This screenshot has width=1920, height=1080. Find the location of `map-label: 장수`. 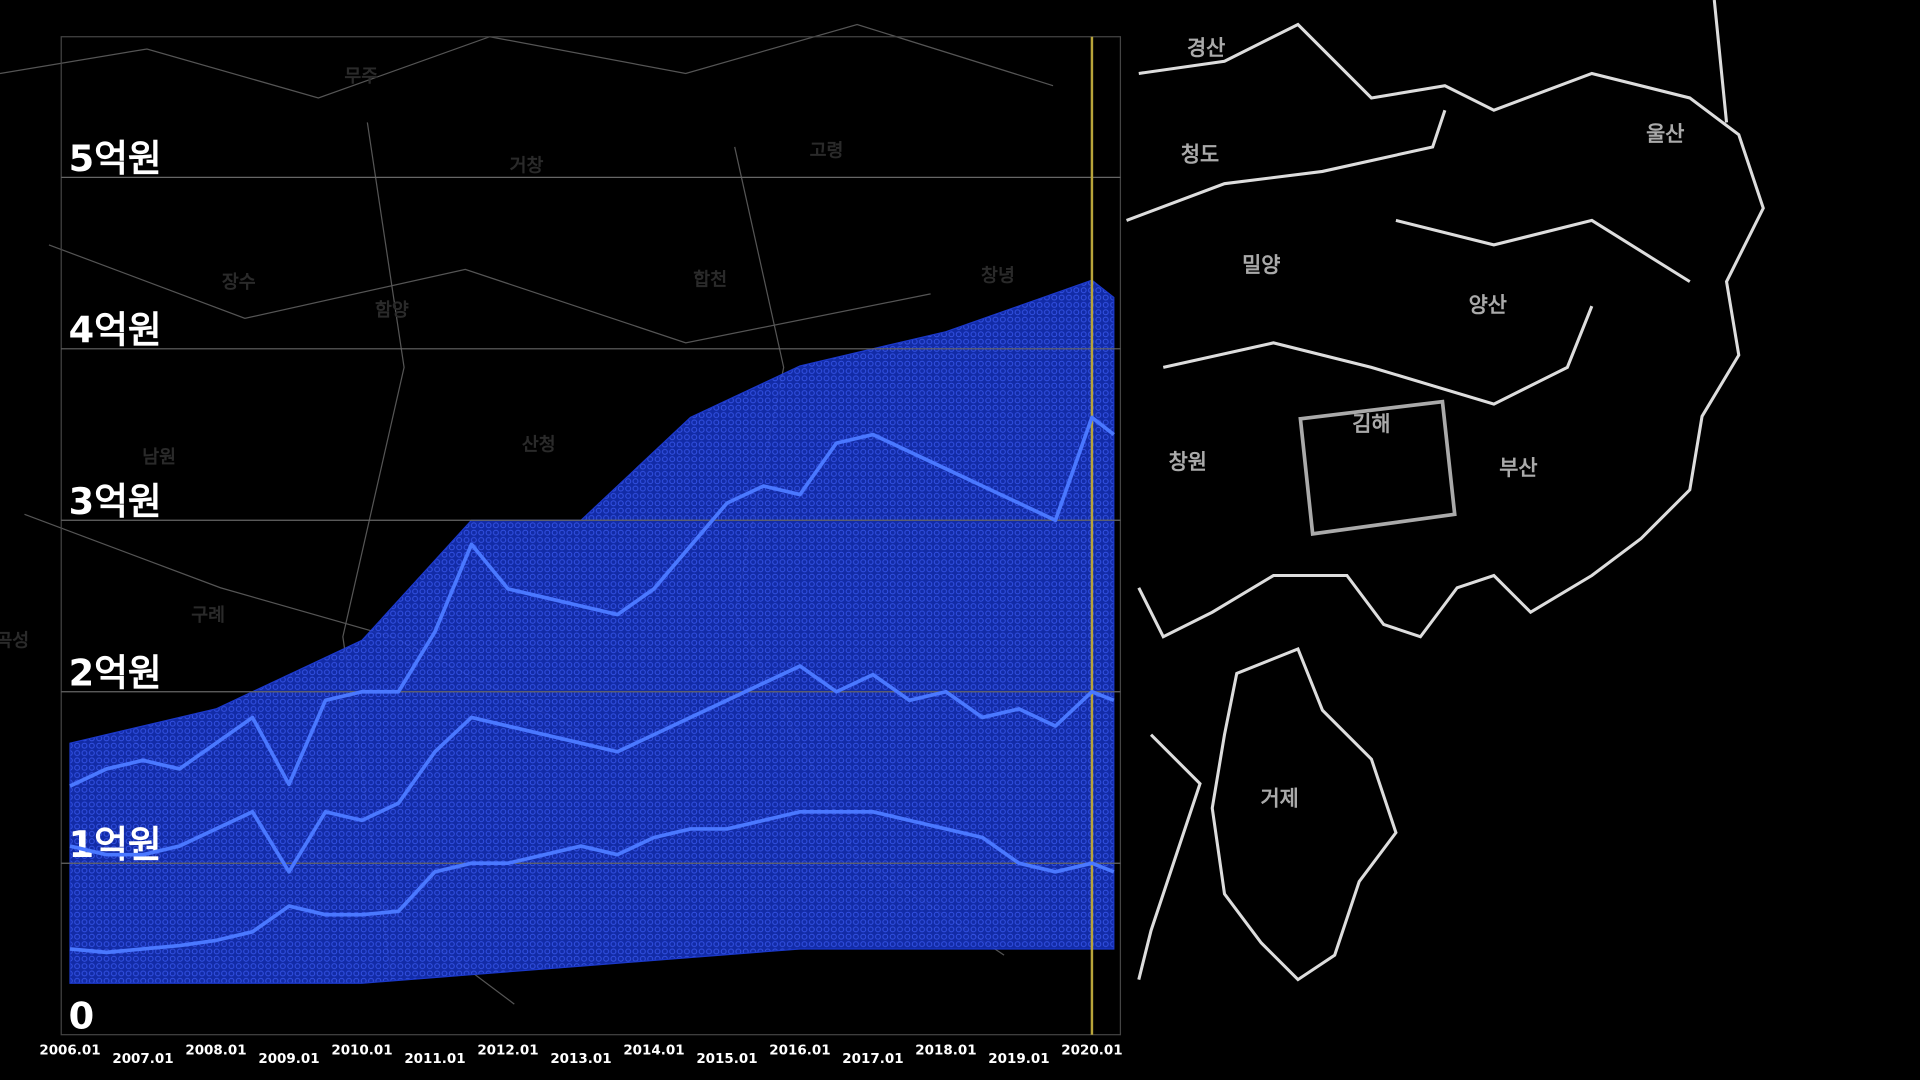

map-label: 장수 is located at coordinates (239, 282).